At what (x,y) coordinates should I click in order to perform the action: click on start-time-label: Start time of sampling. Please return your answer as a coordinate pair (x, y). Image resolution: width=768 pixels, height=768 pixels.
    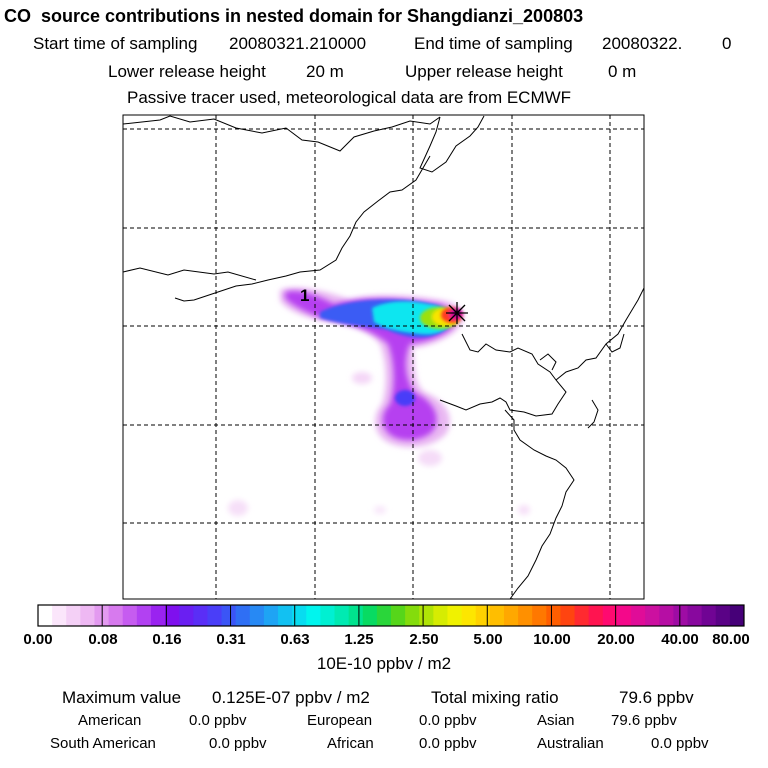
    Looking at the image, I should click on (115, 43).